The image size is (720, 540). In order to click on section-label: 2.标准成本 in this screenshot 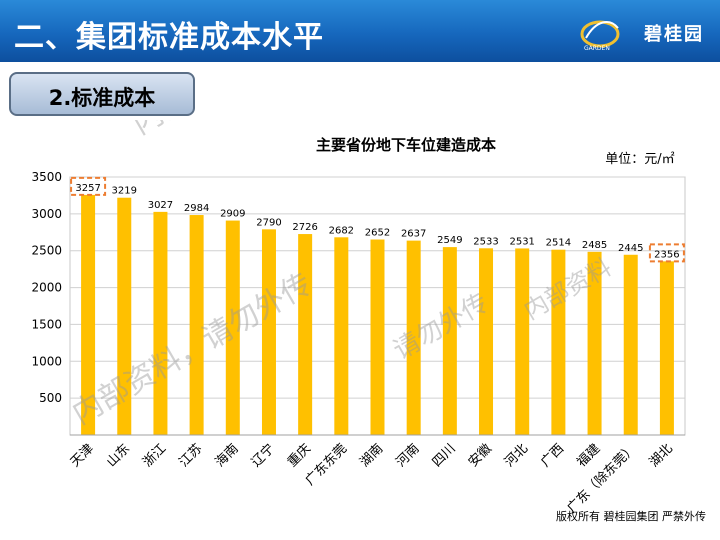, I will do `click(102, 98)`.